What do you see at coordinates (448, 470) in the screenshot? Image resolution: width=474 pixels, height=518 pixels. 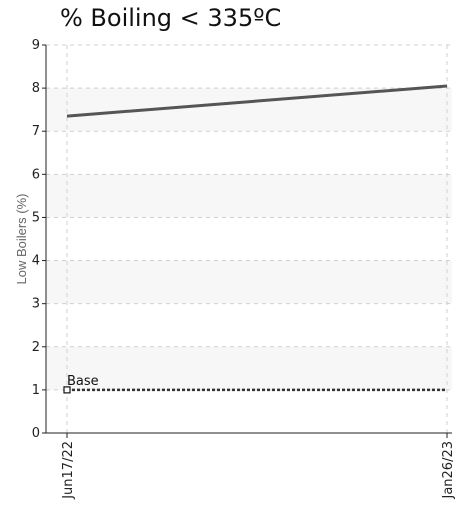 I see `x-tick-label: Jan26/23` at bounding box center [448, 470].